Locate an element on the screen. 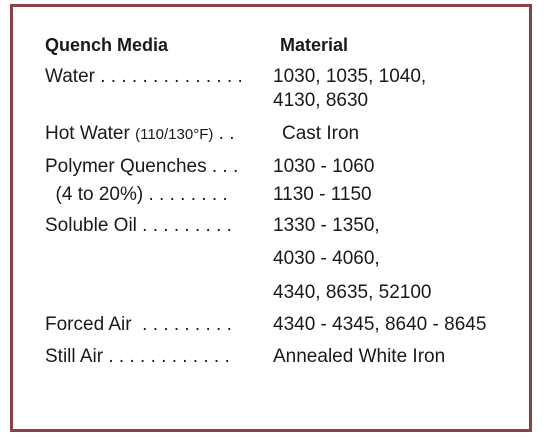  material-value: Cast Iron is located at coordinates (320, 134).